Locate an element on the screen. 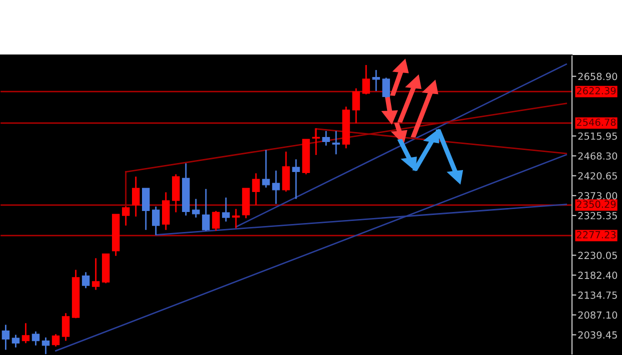 This screenshot has width=622, height=355. y-tick-label: 2658.90 is located at coordinates (598, 76).